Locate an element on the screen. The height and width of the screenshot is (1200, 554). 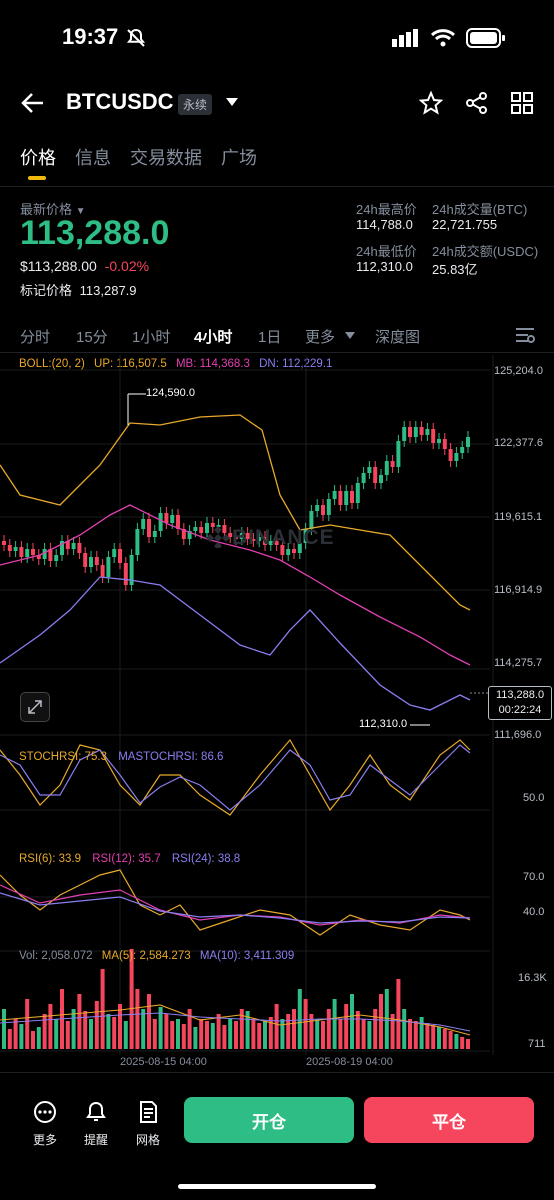
high-24h-label: 24h最高价 is located at coordinates (386, 209).